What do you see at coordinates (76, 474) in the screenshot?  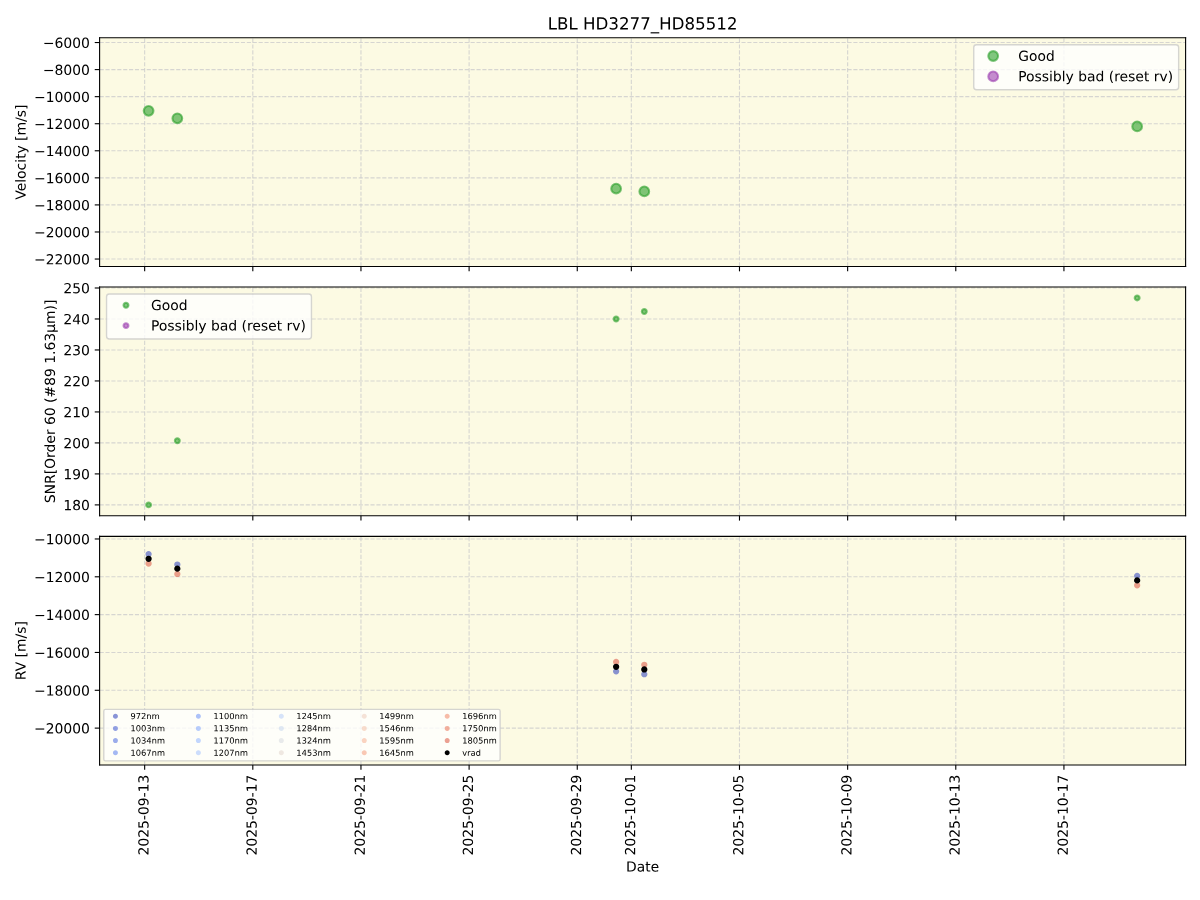 I see `y-tick-label: 190` at bounding box center [76, 474].